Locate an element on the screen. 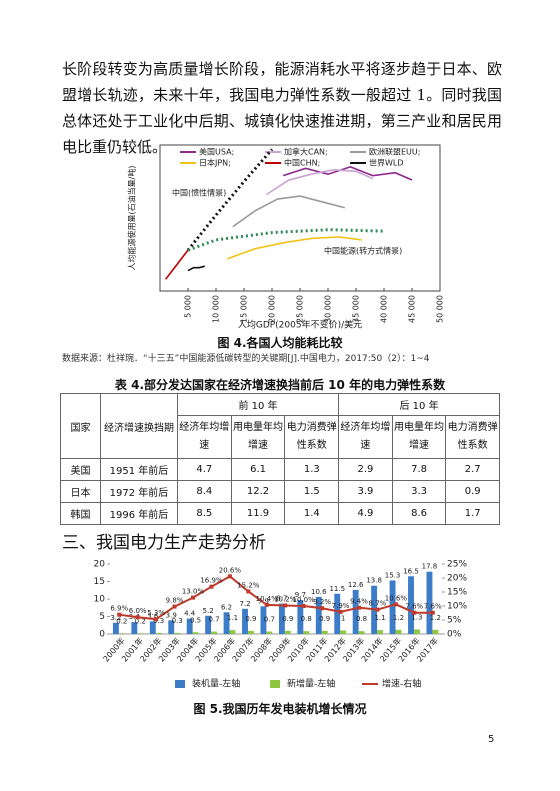 The width and height of the screenshot is (560, 791). table-cell: 前 10 年 is located at coordinates (258, 404).